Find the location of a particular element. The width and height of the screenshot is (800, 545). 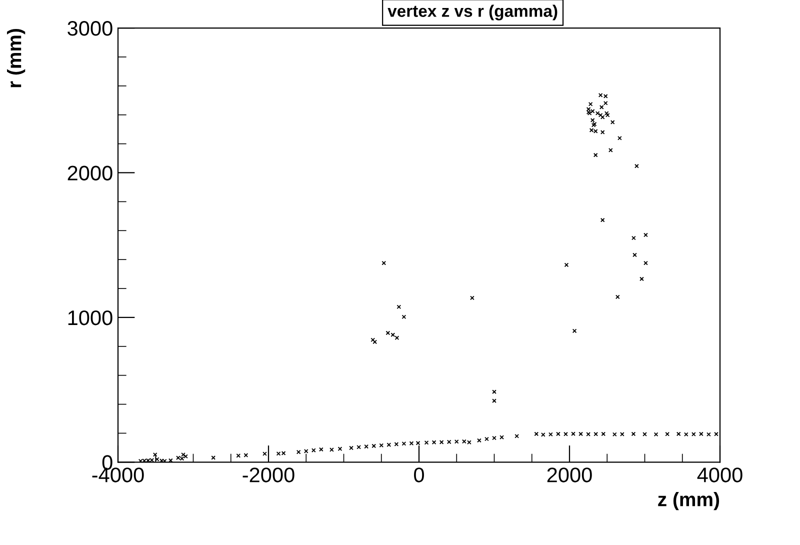

y-tick-label: 3000 is located at coordinates (90, 28).